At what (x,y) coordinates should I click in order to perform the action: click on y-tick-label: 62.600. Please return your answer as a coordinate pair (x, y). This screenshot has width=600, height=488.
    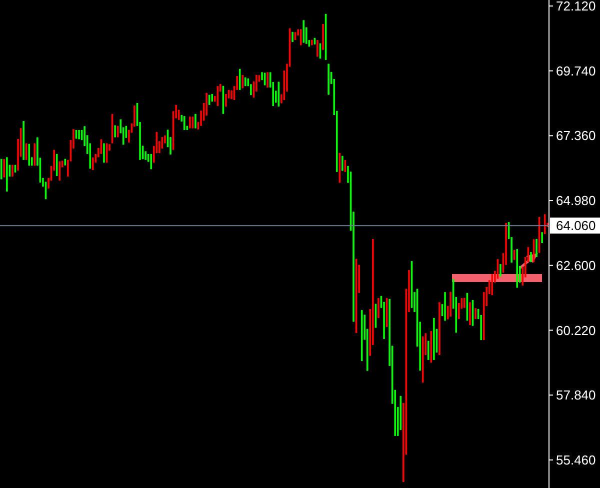
    Looking at the image, I should click on (576, 265).